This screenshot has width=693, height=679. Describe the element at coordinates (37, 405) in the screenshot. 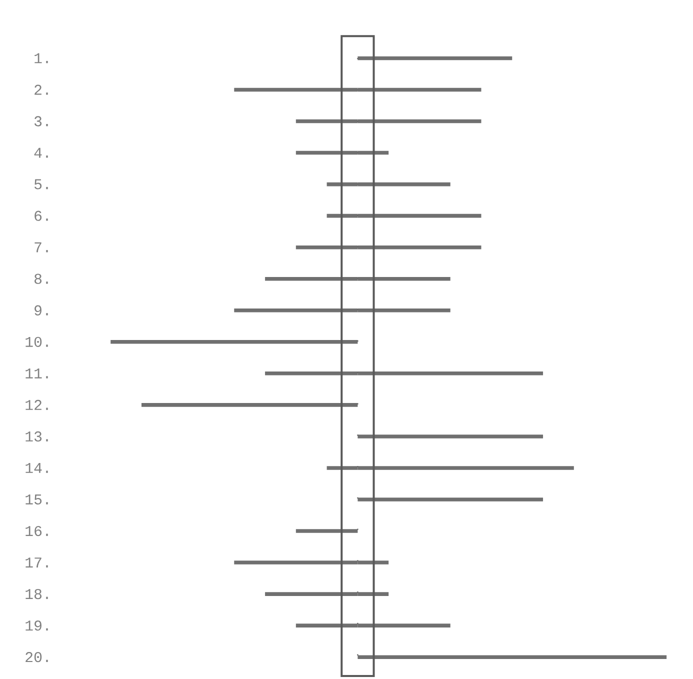

I see `y-tick-label: 12.` at that location.